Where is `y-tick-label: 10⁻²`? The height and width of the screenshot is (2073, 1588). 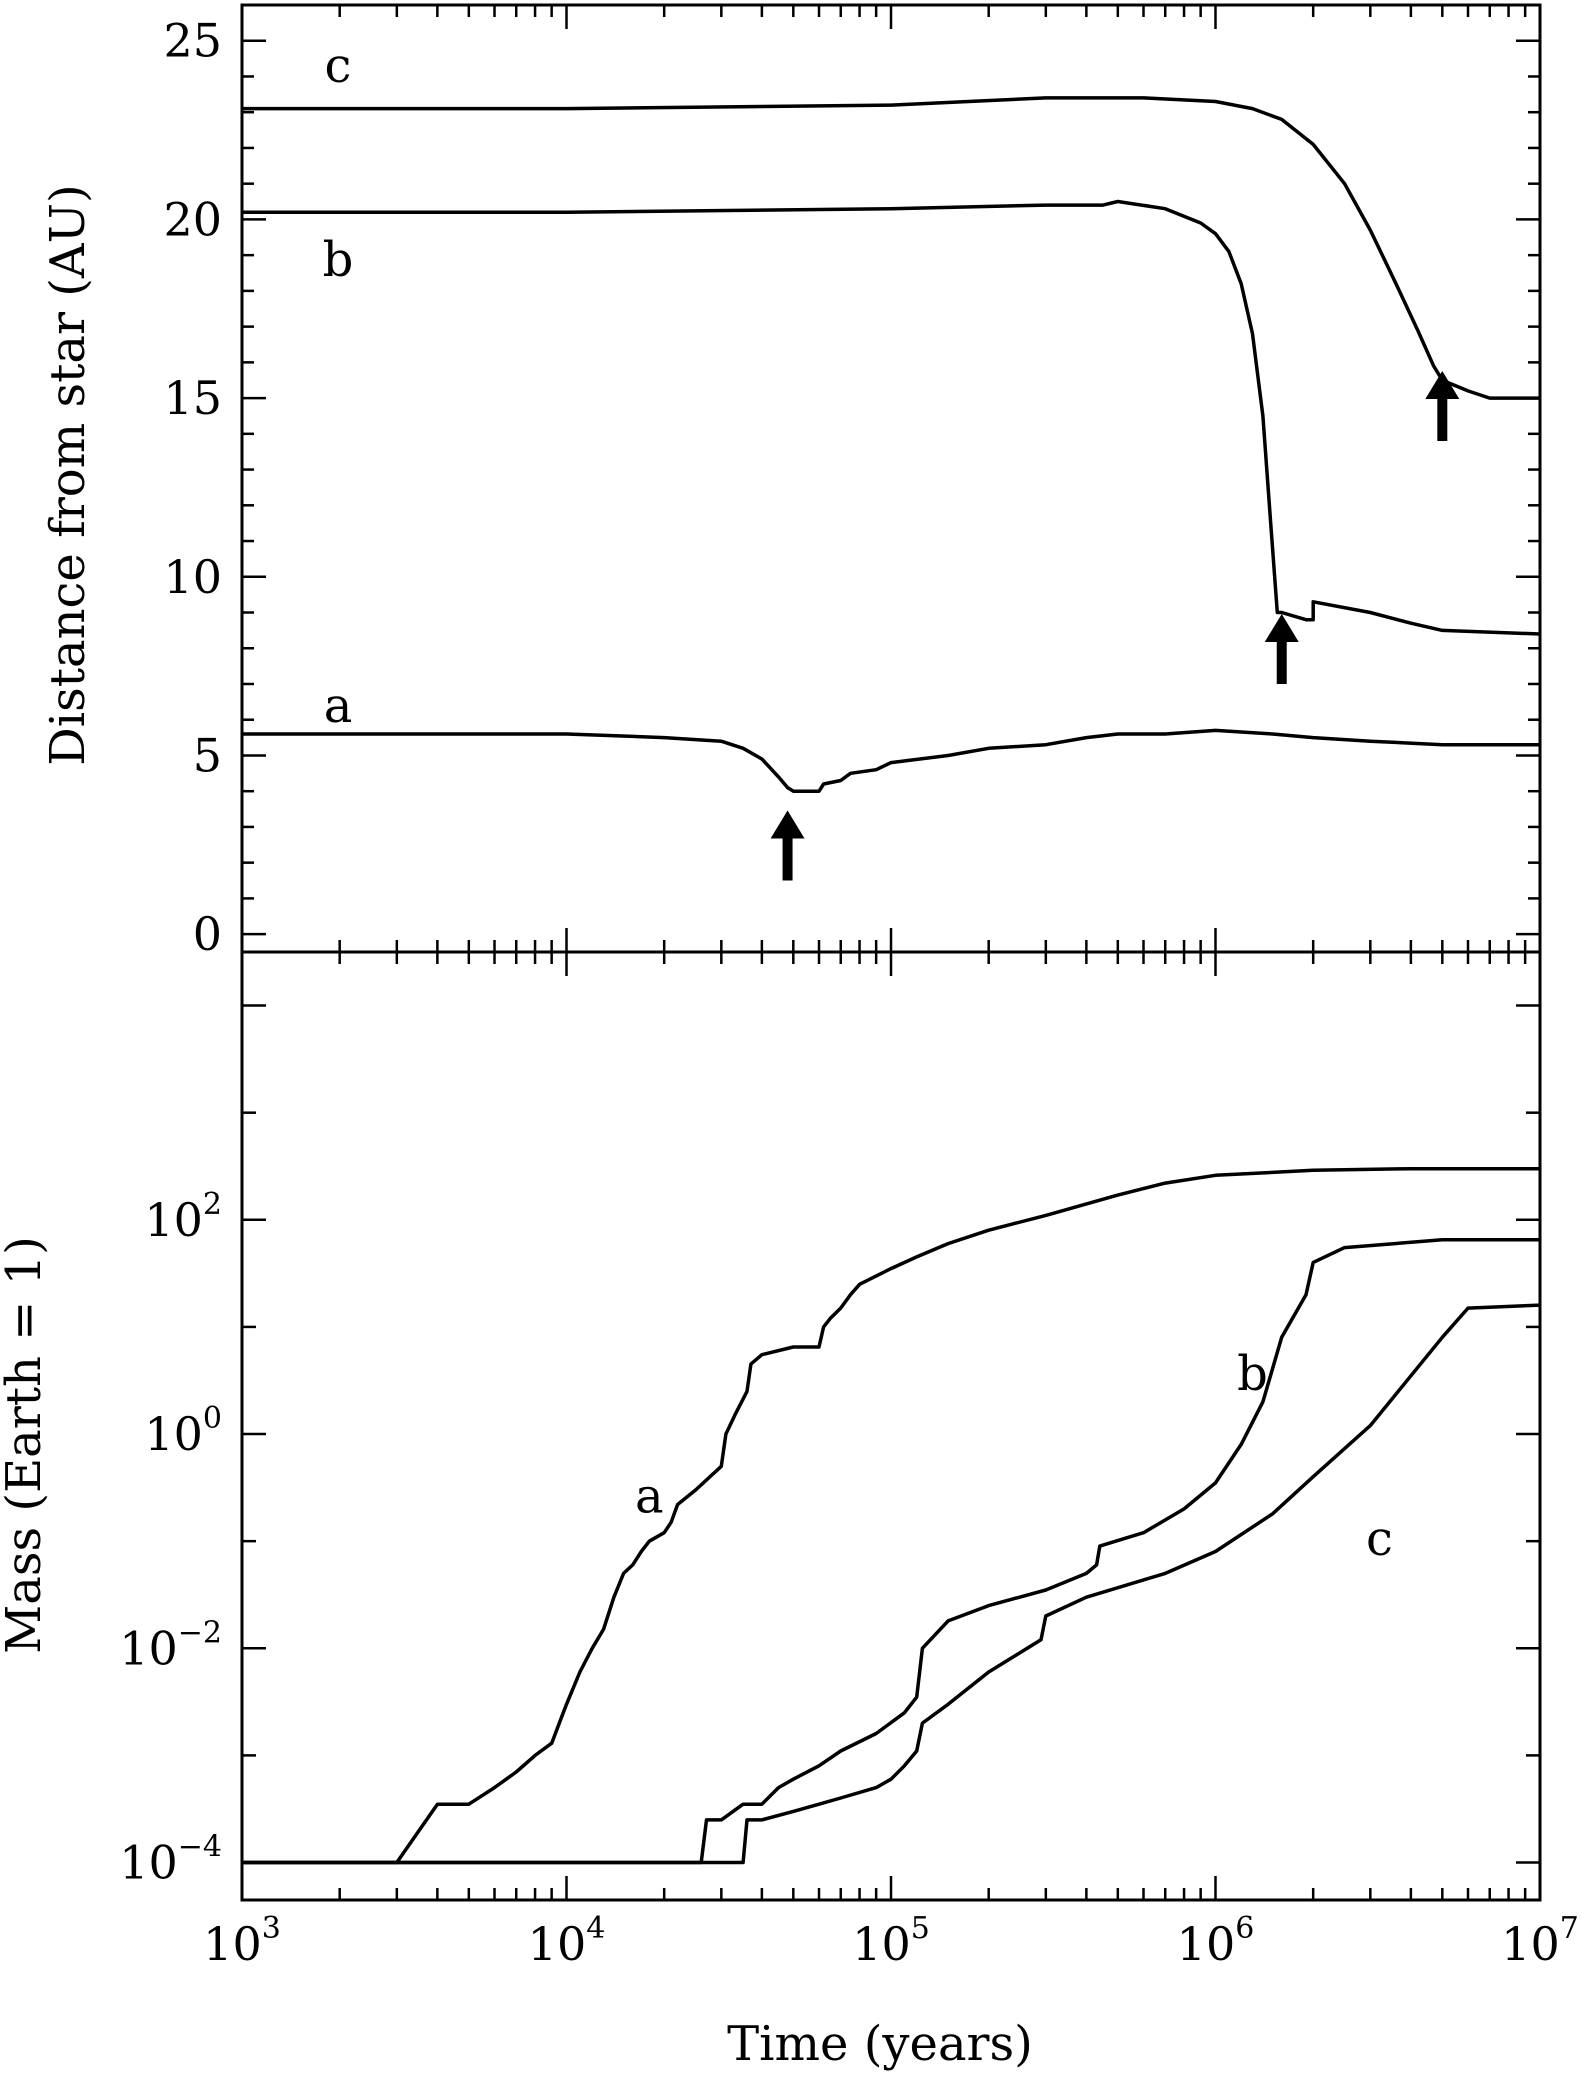 y-tick-label: 10⁻² is located at coordinates (170, 1645).